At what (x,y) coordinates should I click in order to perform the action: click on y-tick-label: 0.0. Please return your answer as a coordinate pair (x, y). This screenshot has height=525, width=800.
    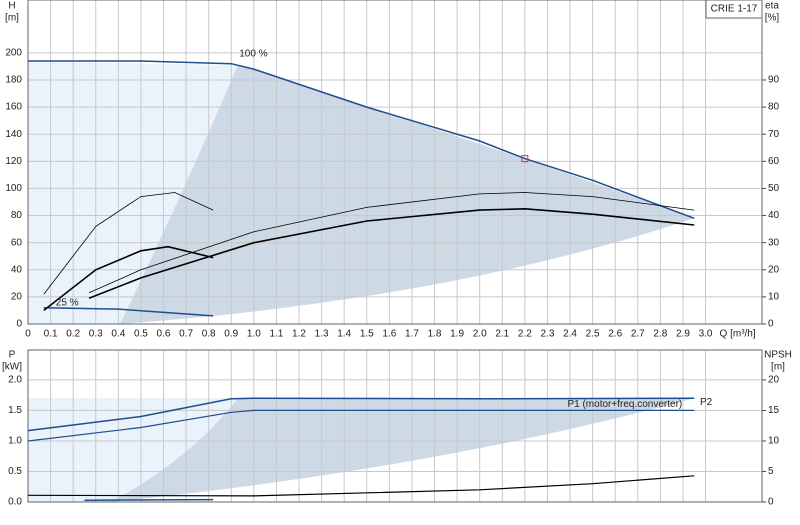
    Looking at the image, I should click on (15, 502).